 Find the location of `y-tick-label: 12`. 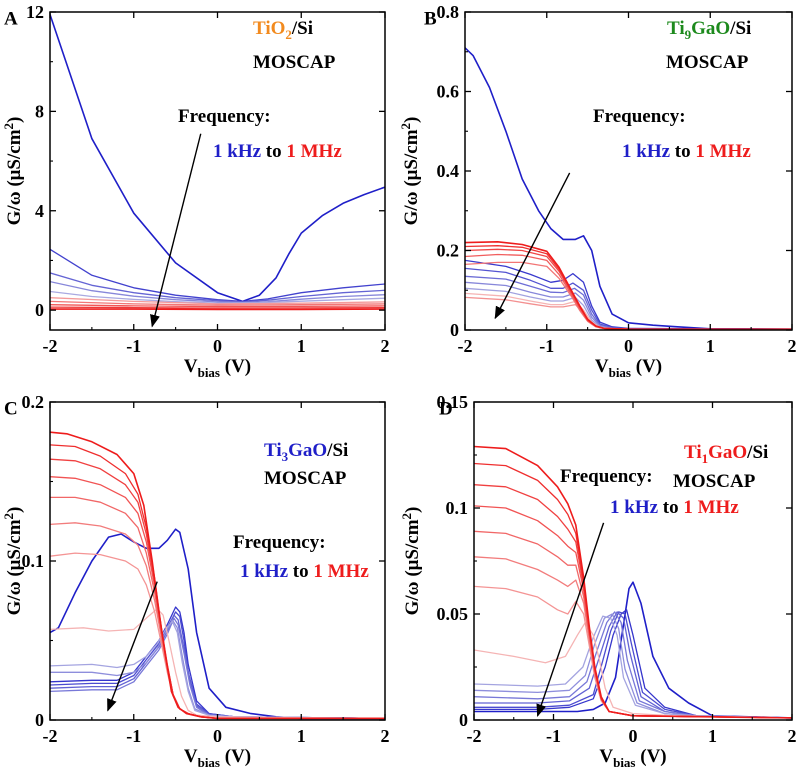

y-tick-label: 12 is located at coordinates (35, 12).